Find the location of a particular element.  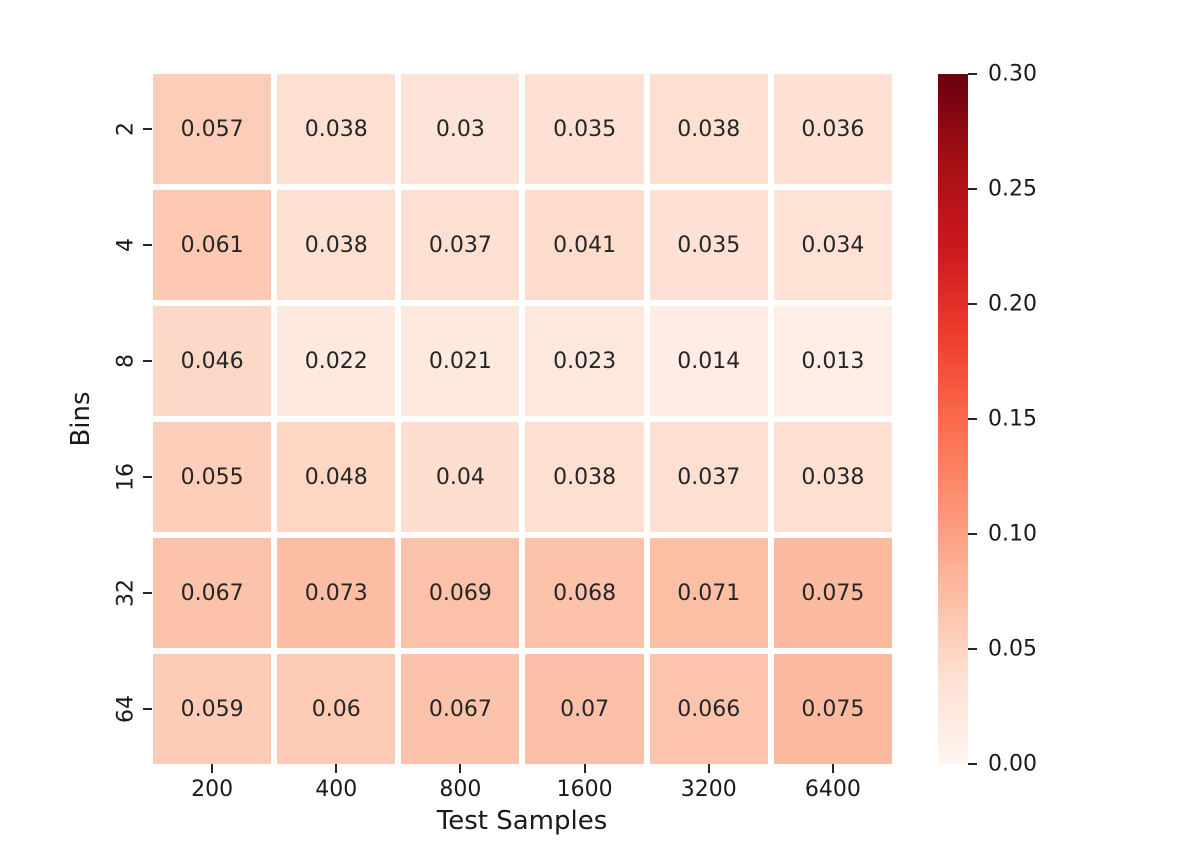

heatmap-cell: 0.06 is located at coordinates (336, 709).